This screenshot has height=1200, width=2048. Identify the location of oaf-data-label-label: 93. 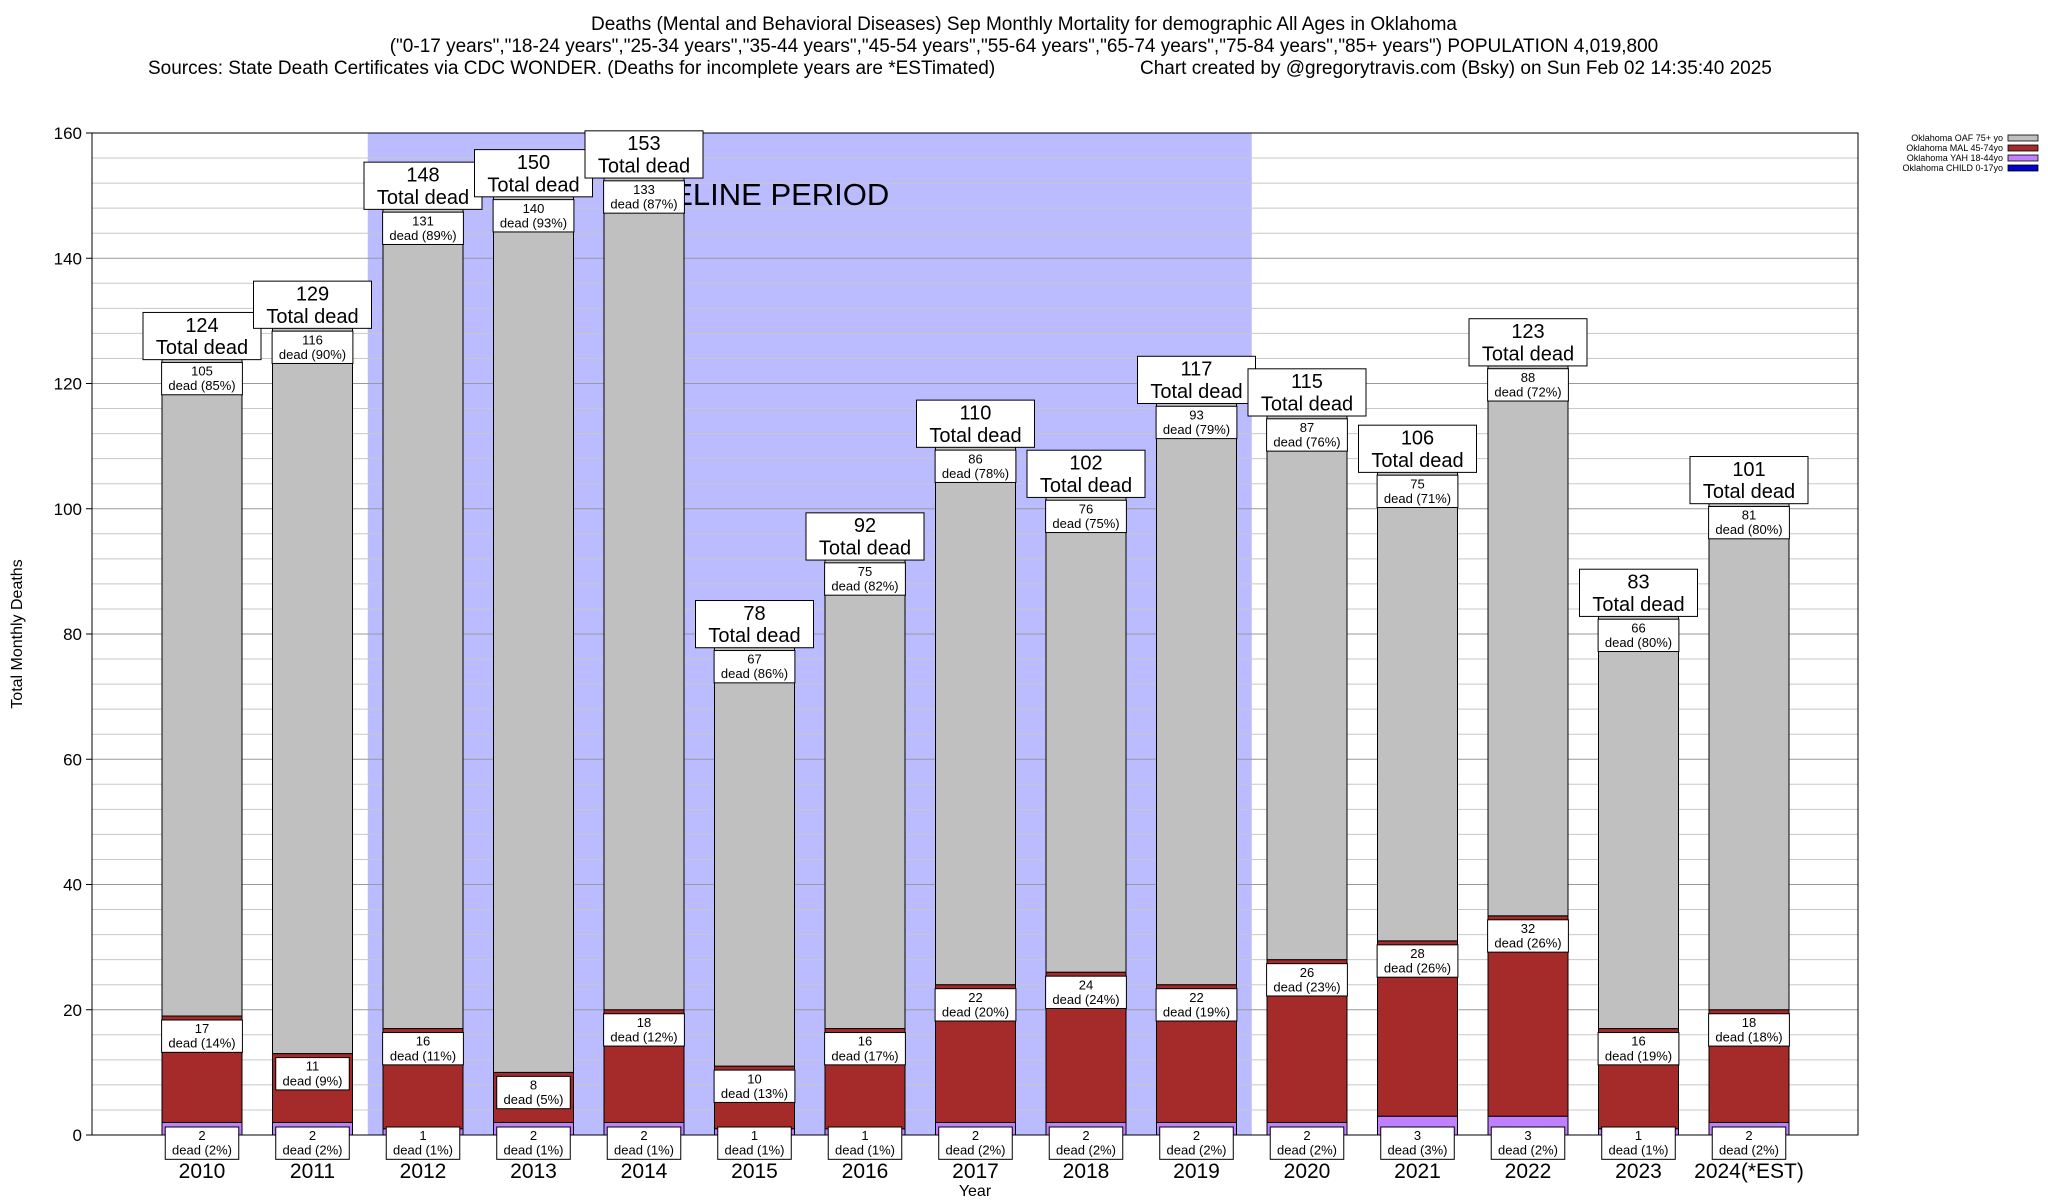
(1196, 414).